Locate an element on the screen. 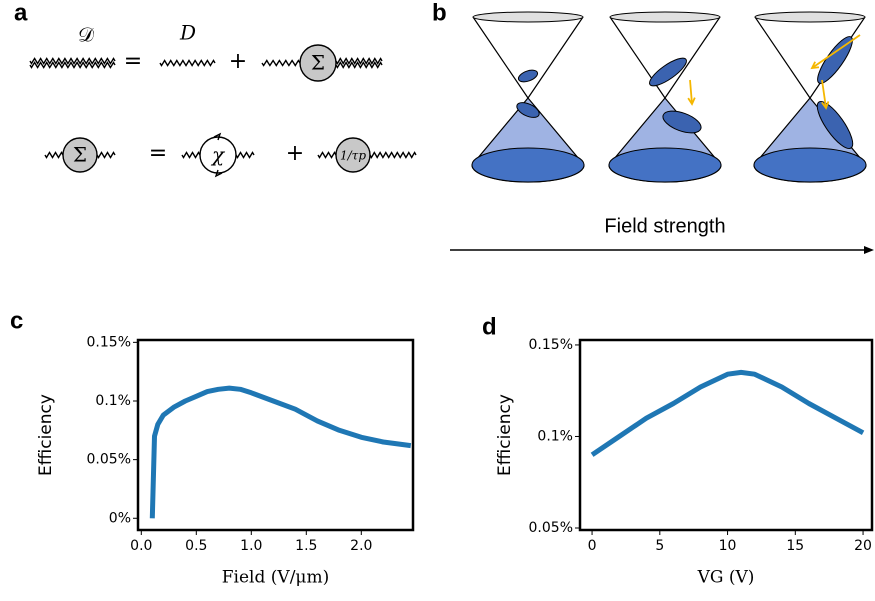  feynman-diagram is located at coordinates (223, 111).